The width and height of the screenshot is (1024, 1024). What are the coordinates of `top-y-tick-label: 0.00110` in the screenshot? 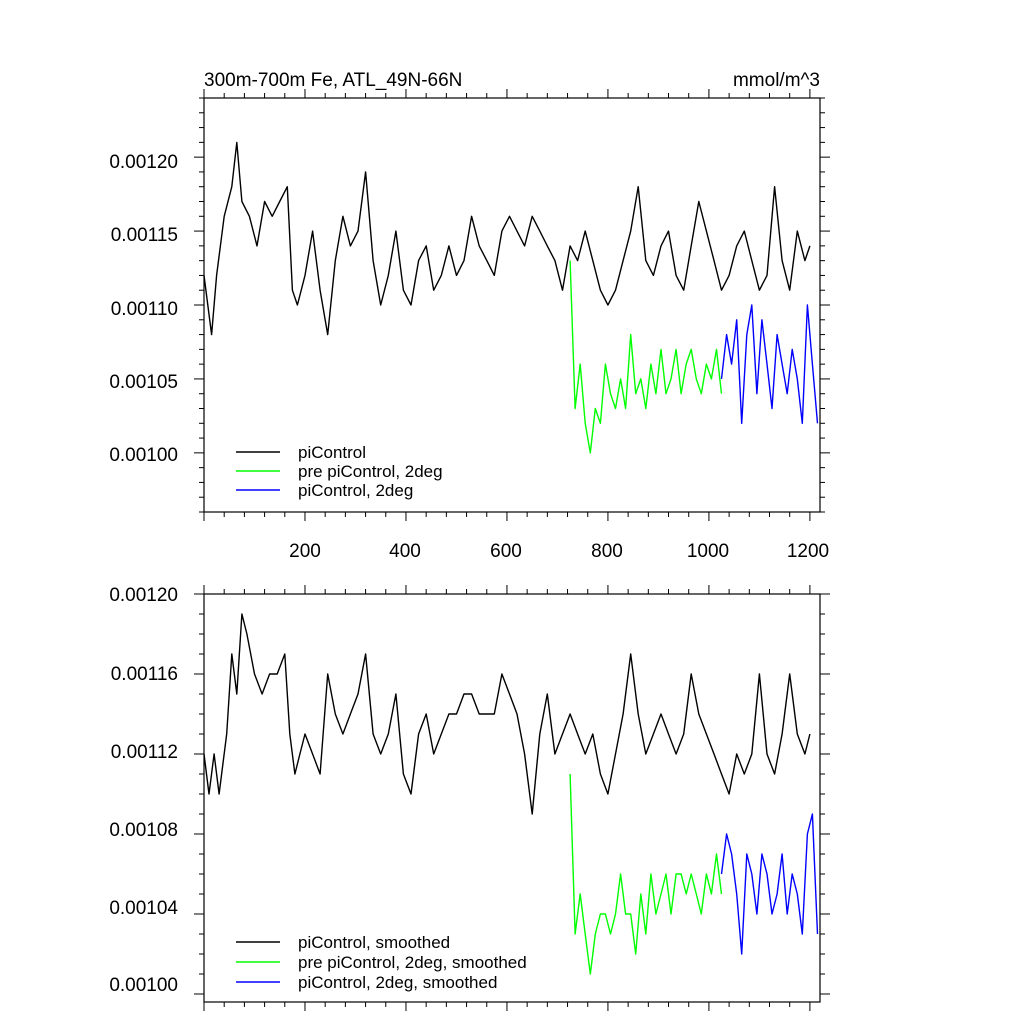 It's located at (144, 309).